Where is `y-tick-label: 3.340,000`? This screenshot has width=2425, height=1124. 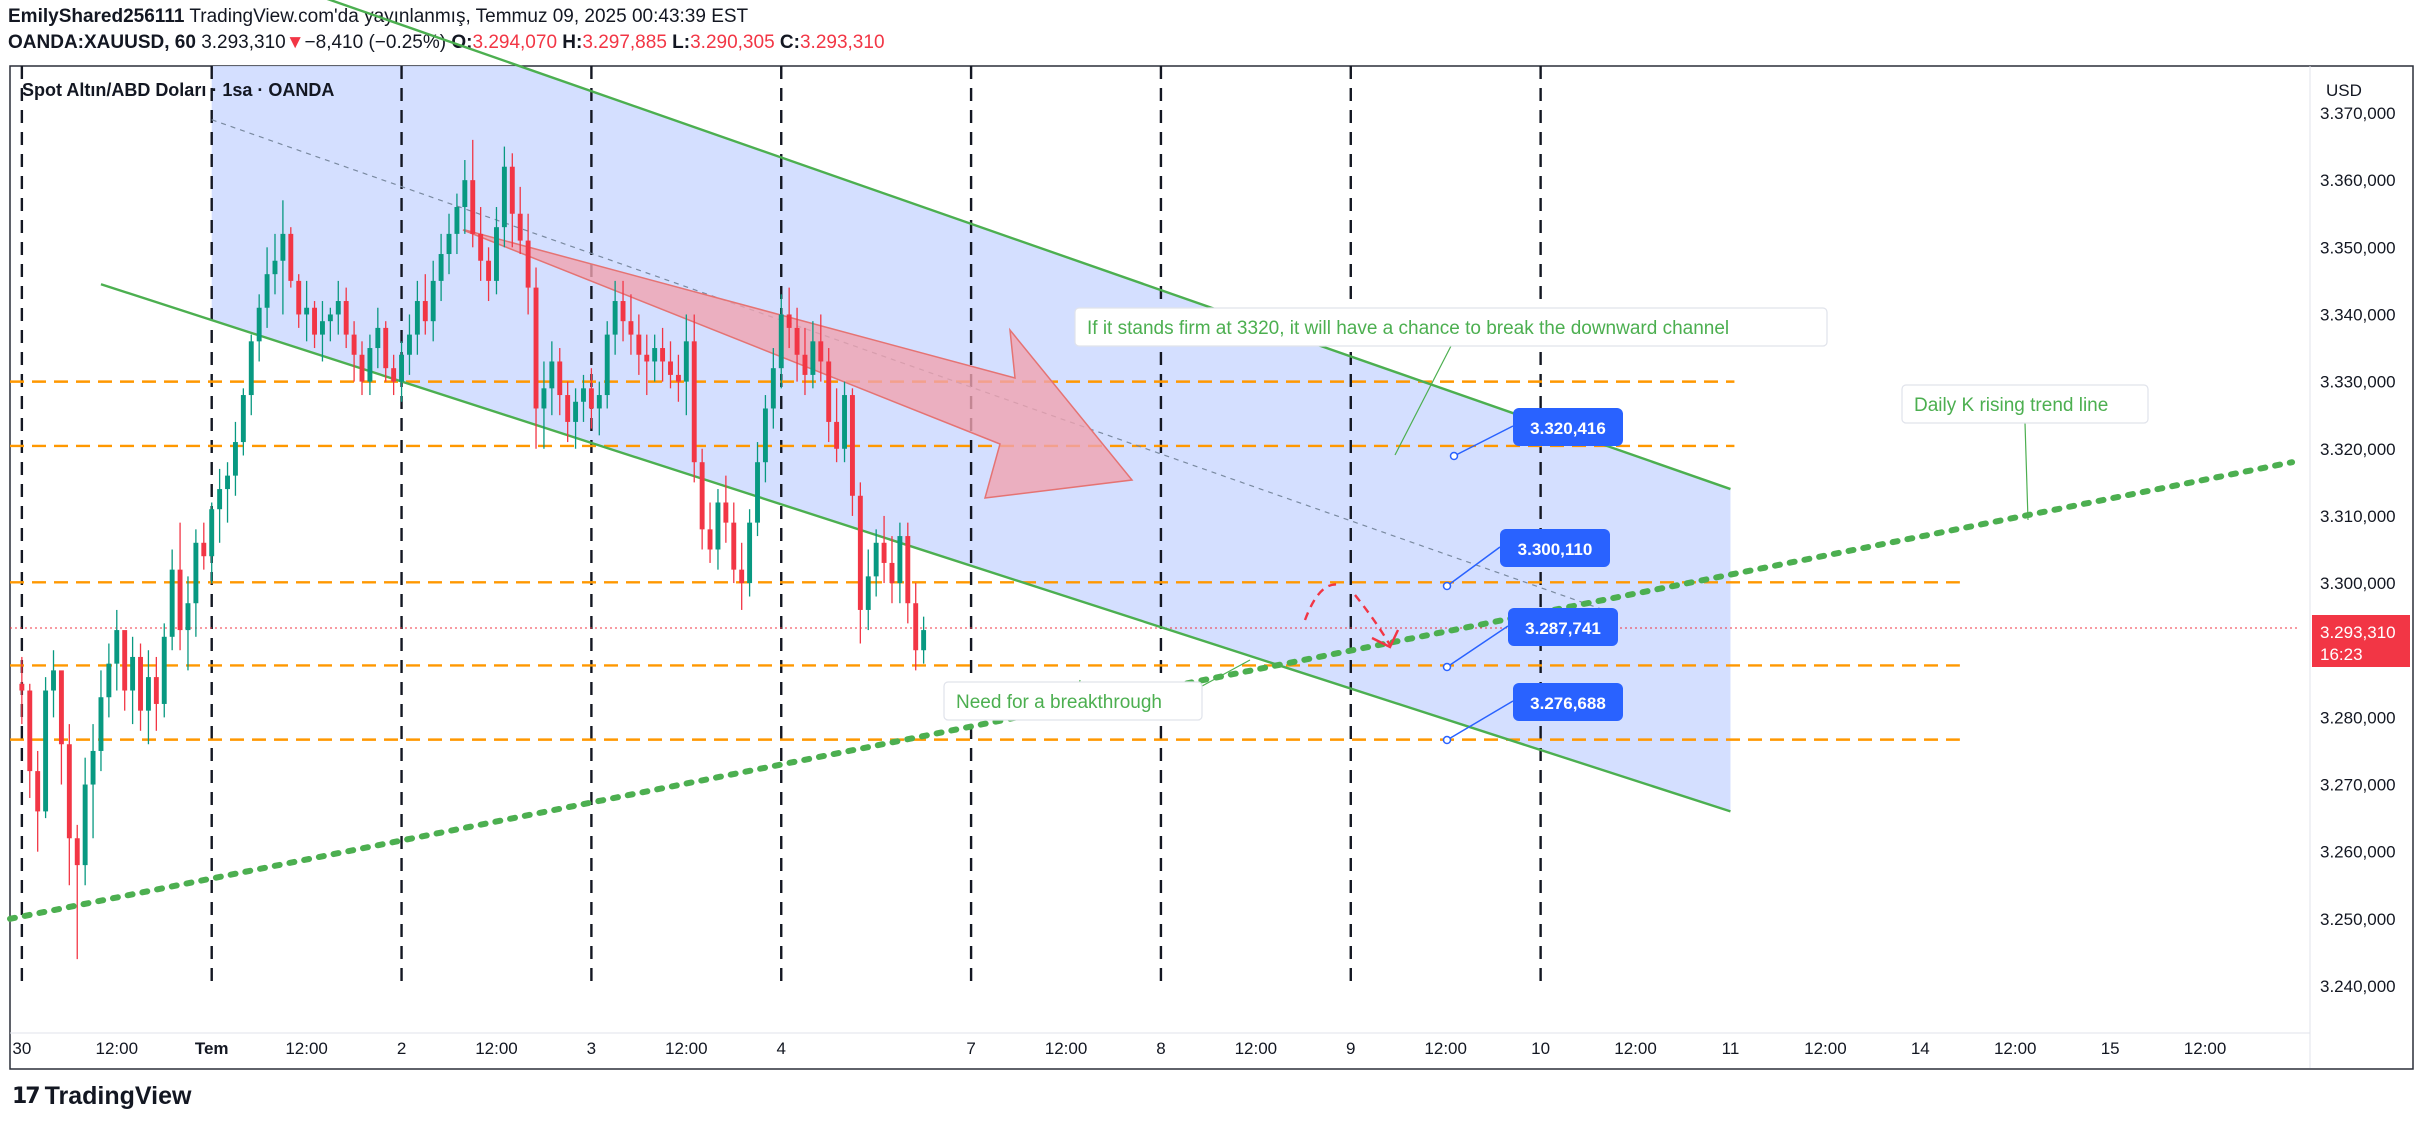
y-tick-label: 3.340,000 is located at coordinates (2358, 314).